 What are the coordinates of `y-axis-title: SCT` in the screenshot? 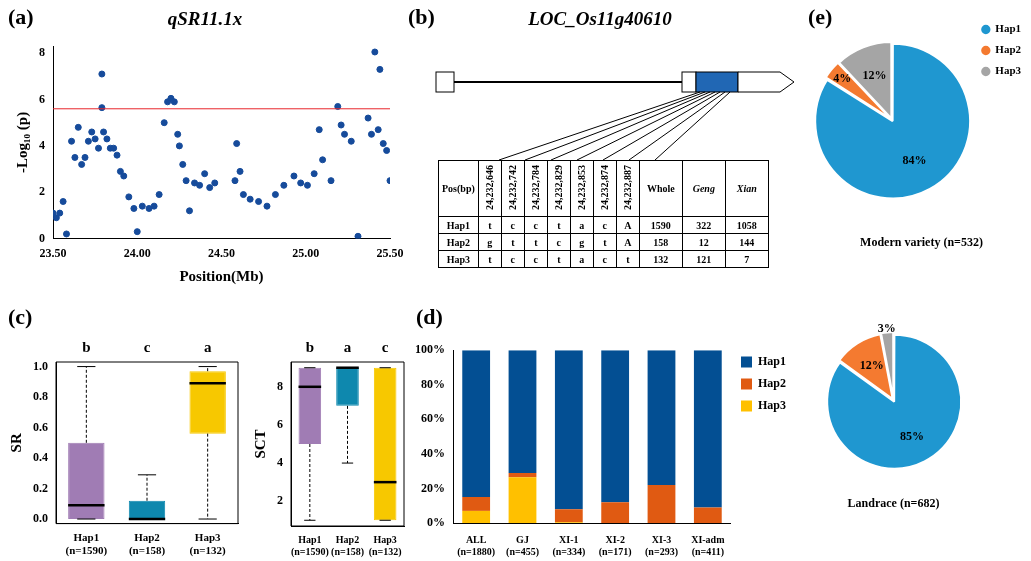 It's located at (259, 444).